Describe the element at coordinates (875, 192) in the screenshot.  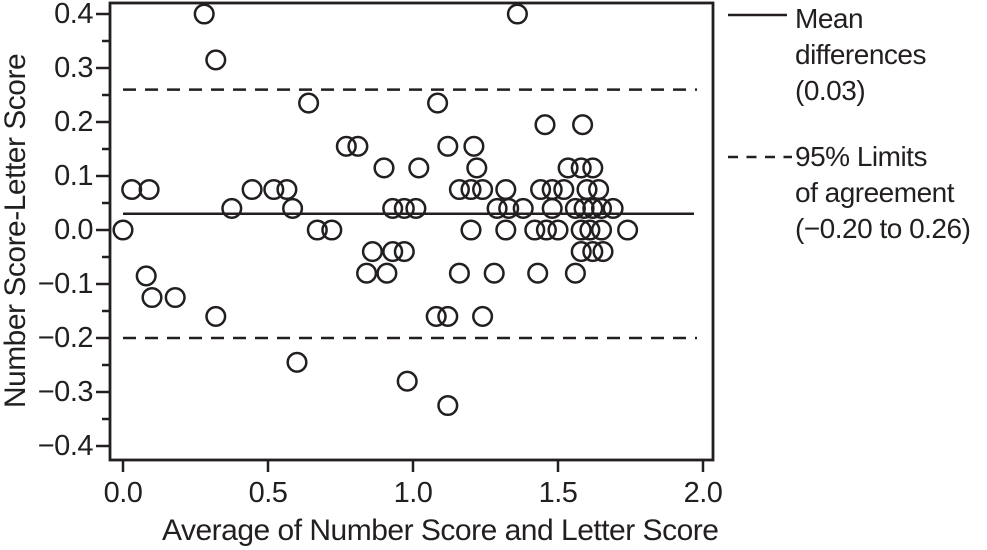
I see `legend-label-line: of agreement` at that location.